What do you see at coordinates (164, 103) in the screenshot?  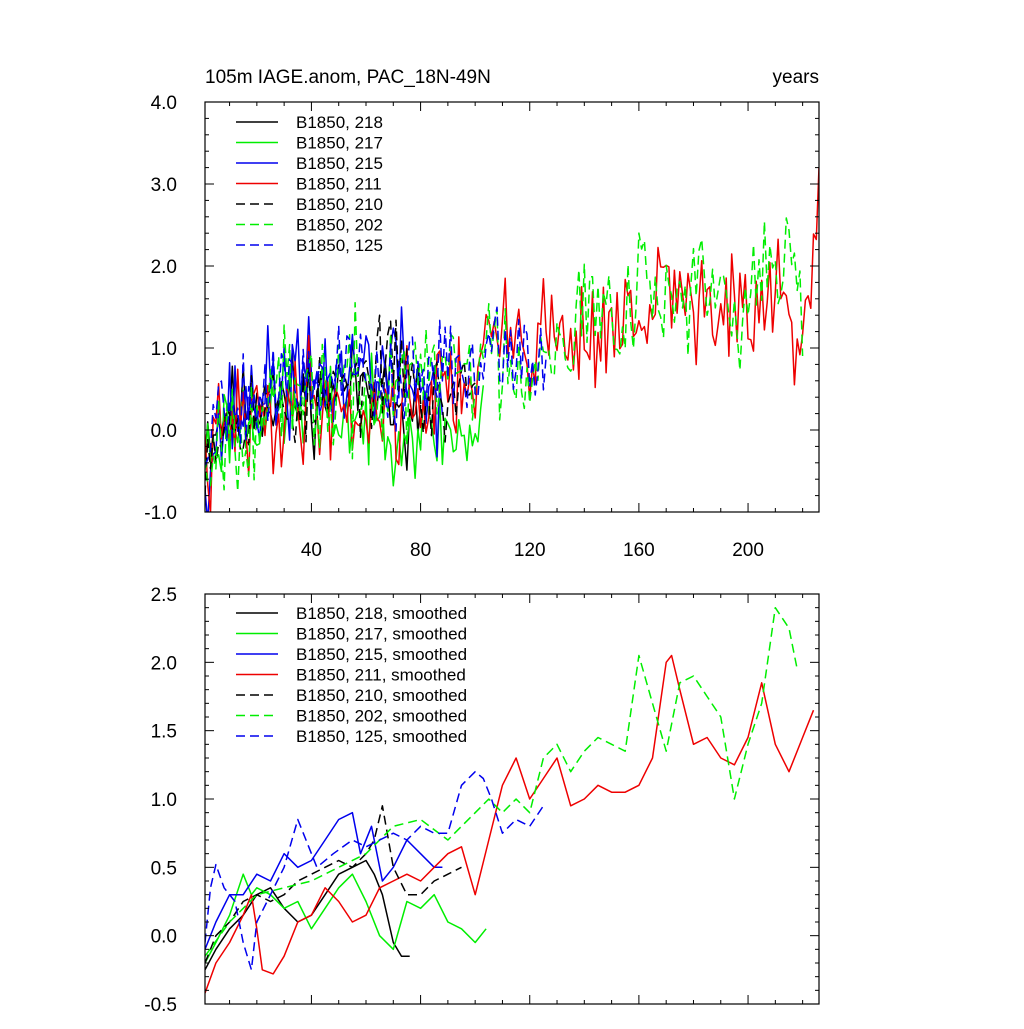 I see `y-tick-label: 4.0` at bounding box center [164, 103].